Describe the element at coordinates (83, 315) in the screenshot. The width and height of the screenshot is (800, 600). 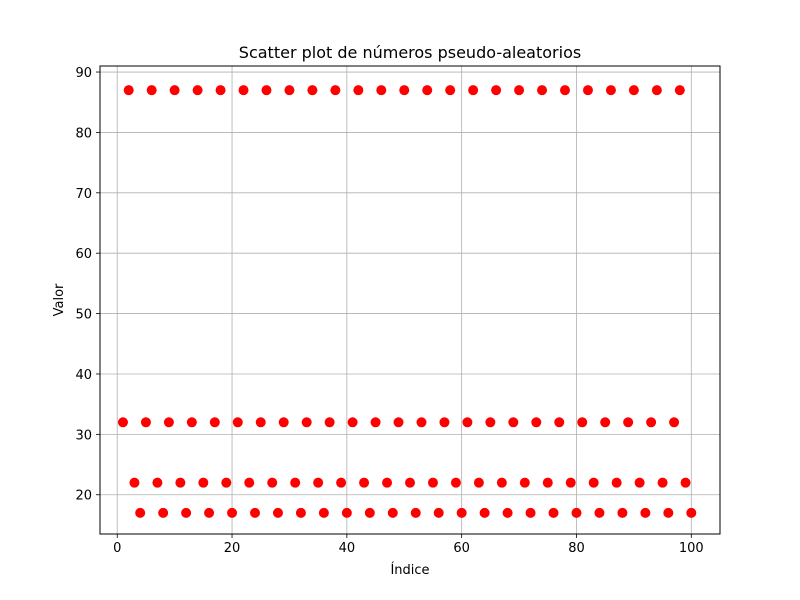
I see `y-tick-label: 50` at that location.